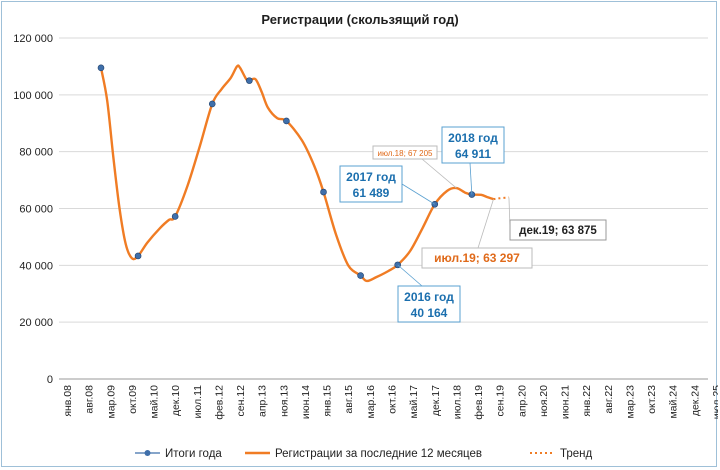 This screenshot has height=470, width=720. Describe the element at coordinates (429, 313) in the screenshot. I see `callout-value: 40 164` at that location.